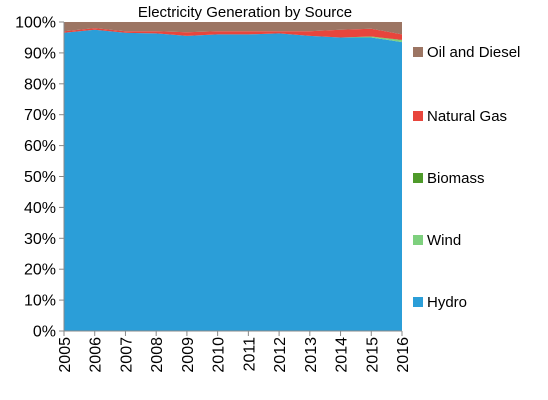  I want to click on y-tick-label: 10%, so click(40, 301).